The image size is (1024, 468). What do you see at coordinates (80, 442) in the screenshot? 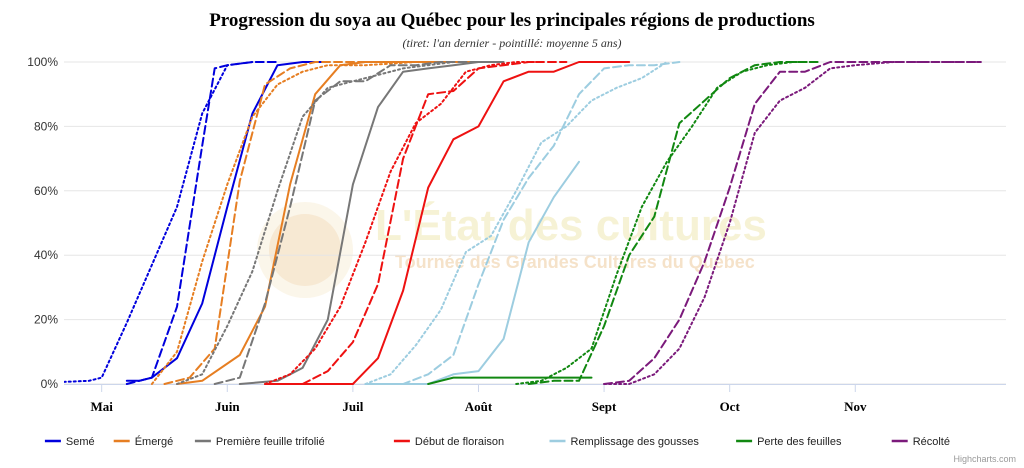
I see `legend-label: Semé` at bounding box center [80, 442].